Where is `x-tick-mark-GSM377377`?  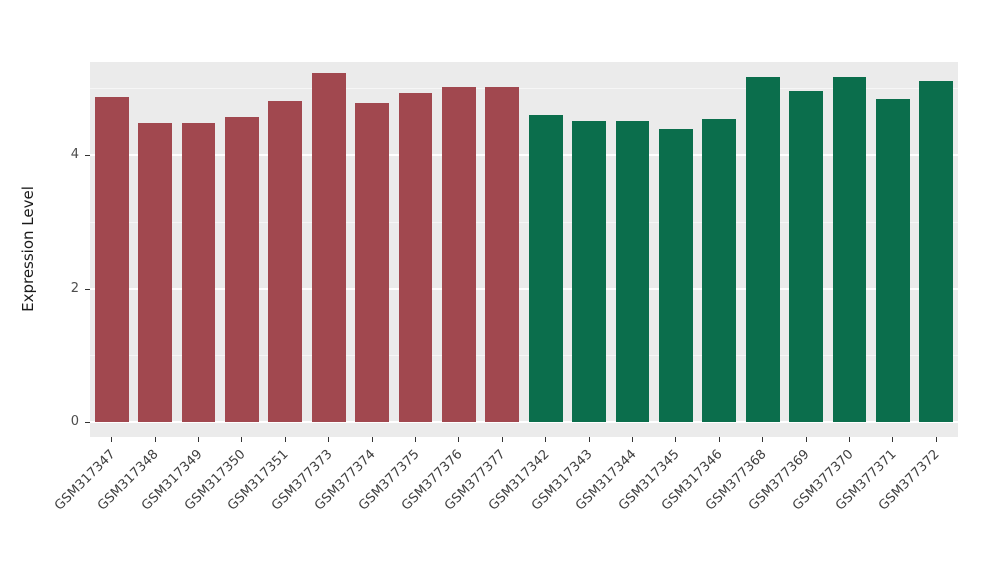
x-tick-mark-GSM377377 is located at coordinates (502, 439).